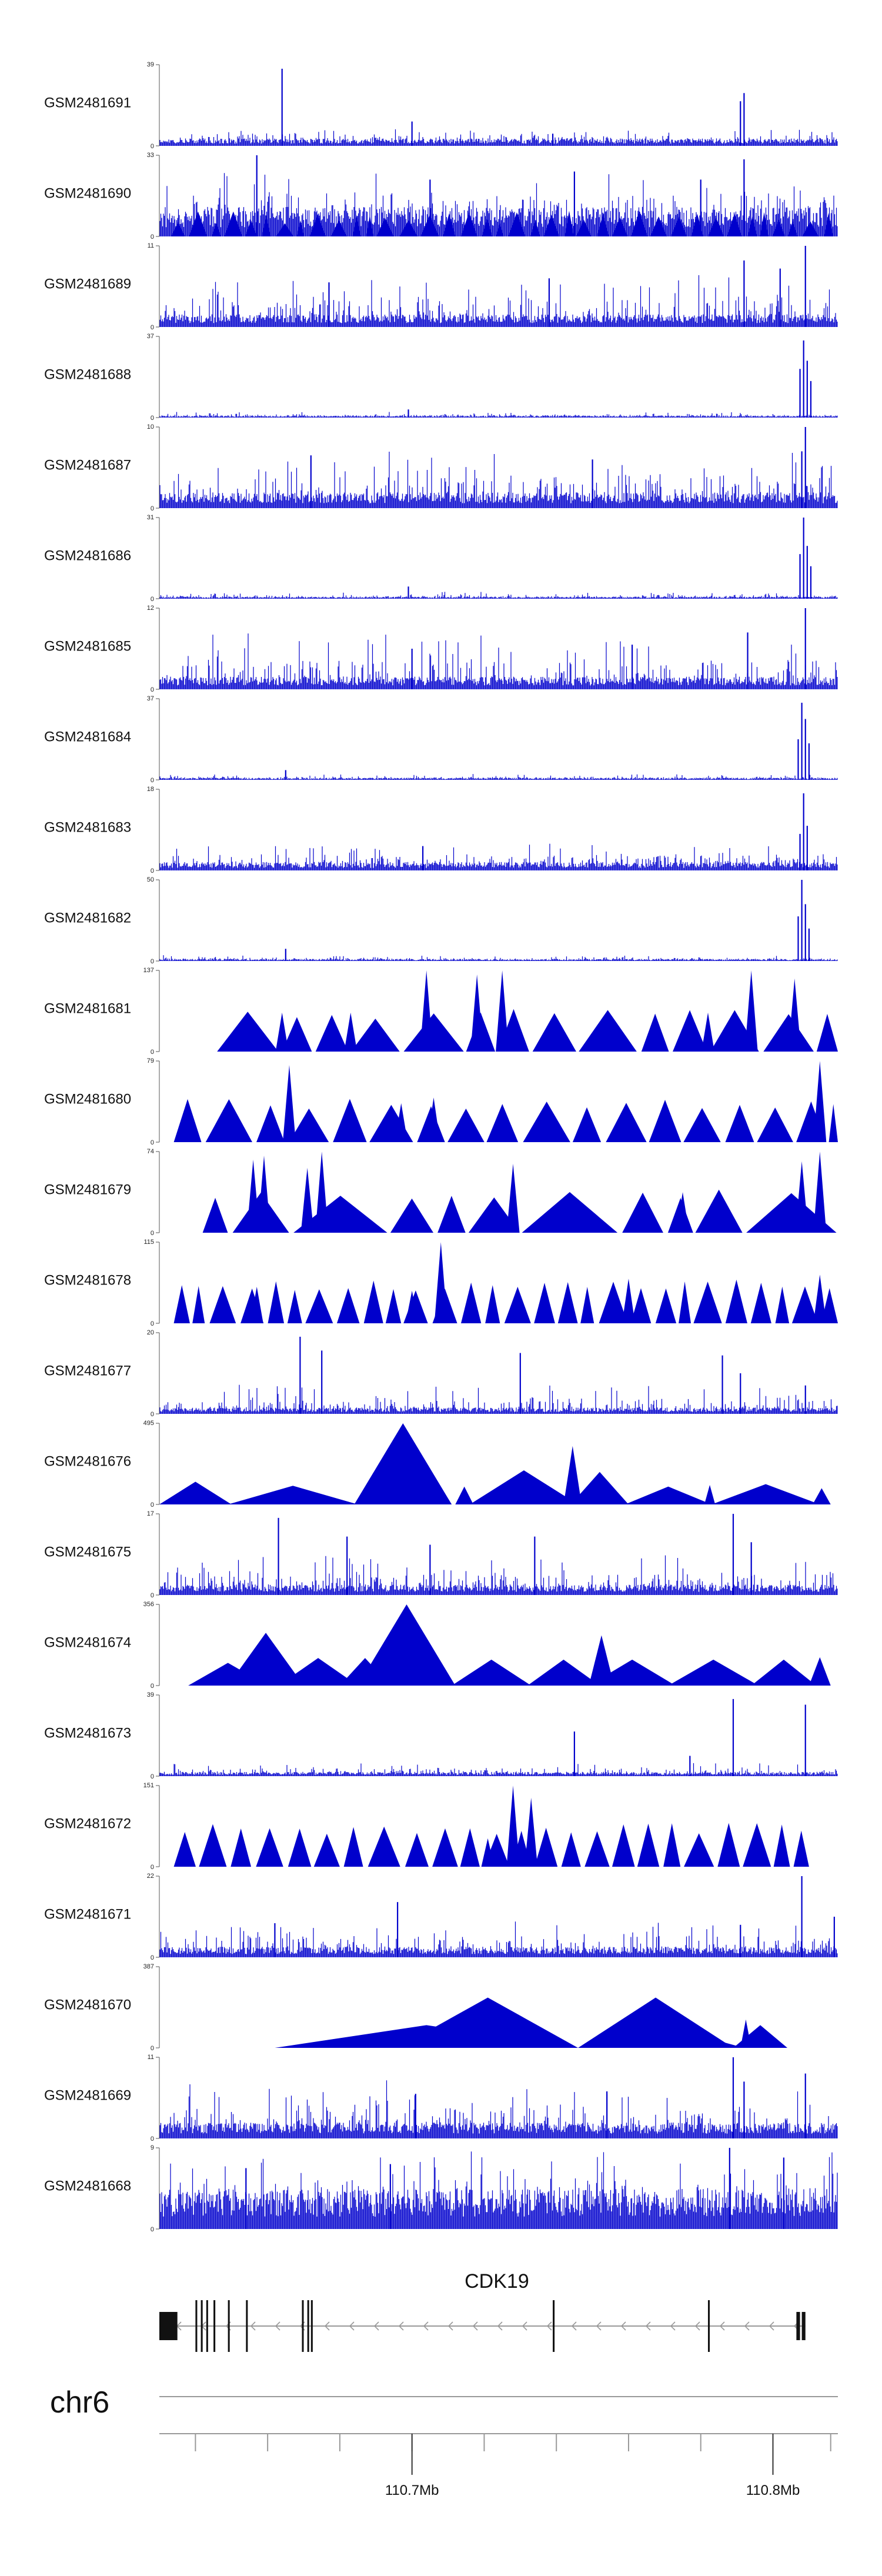 The width and height of the screenshot is (882, 2576). I want to click on y-max-label: 20, so click(150, 1332).